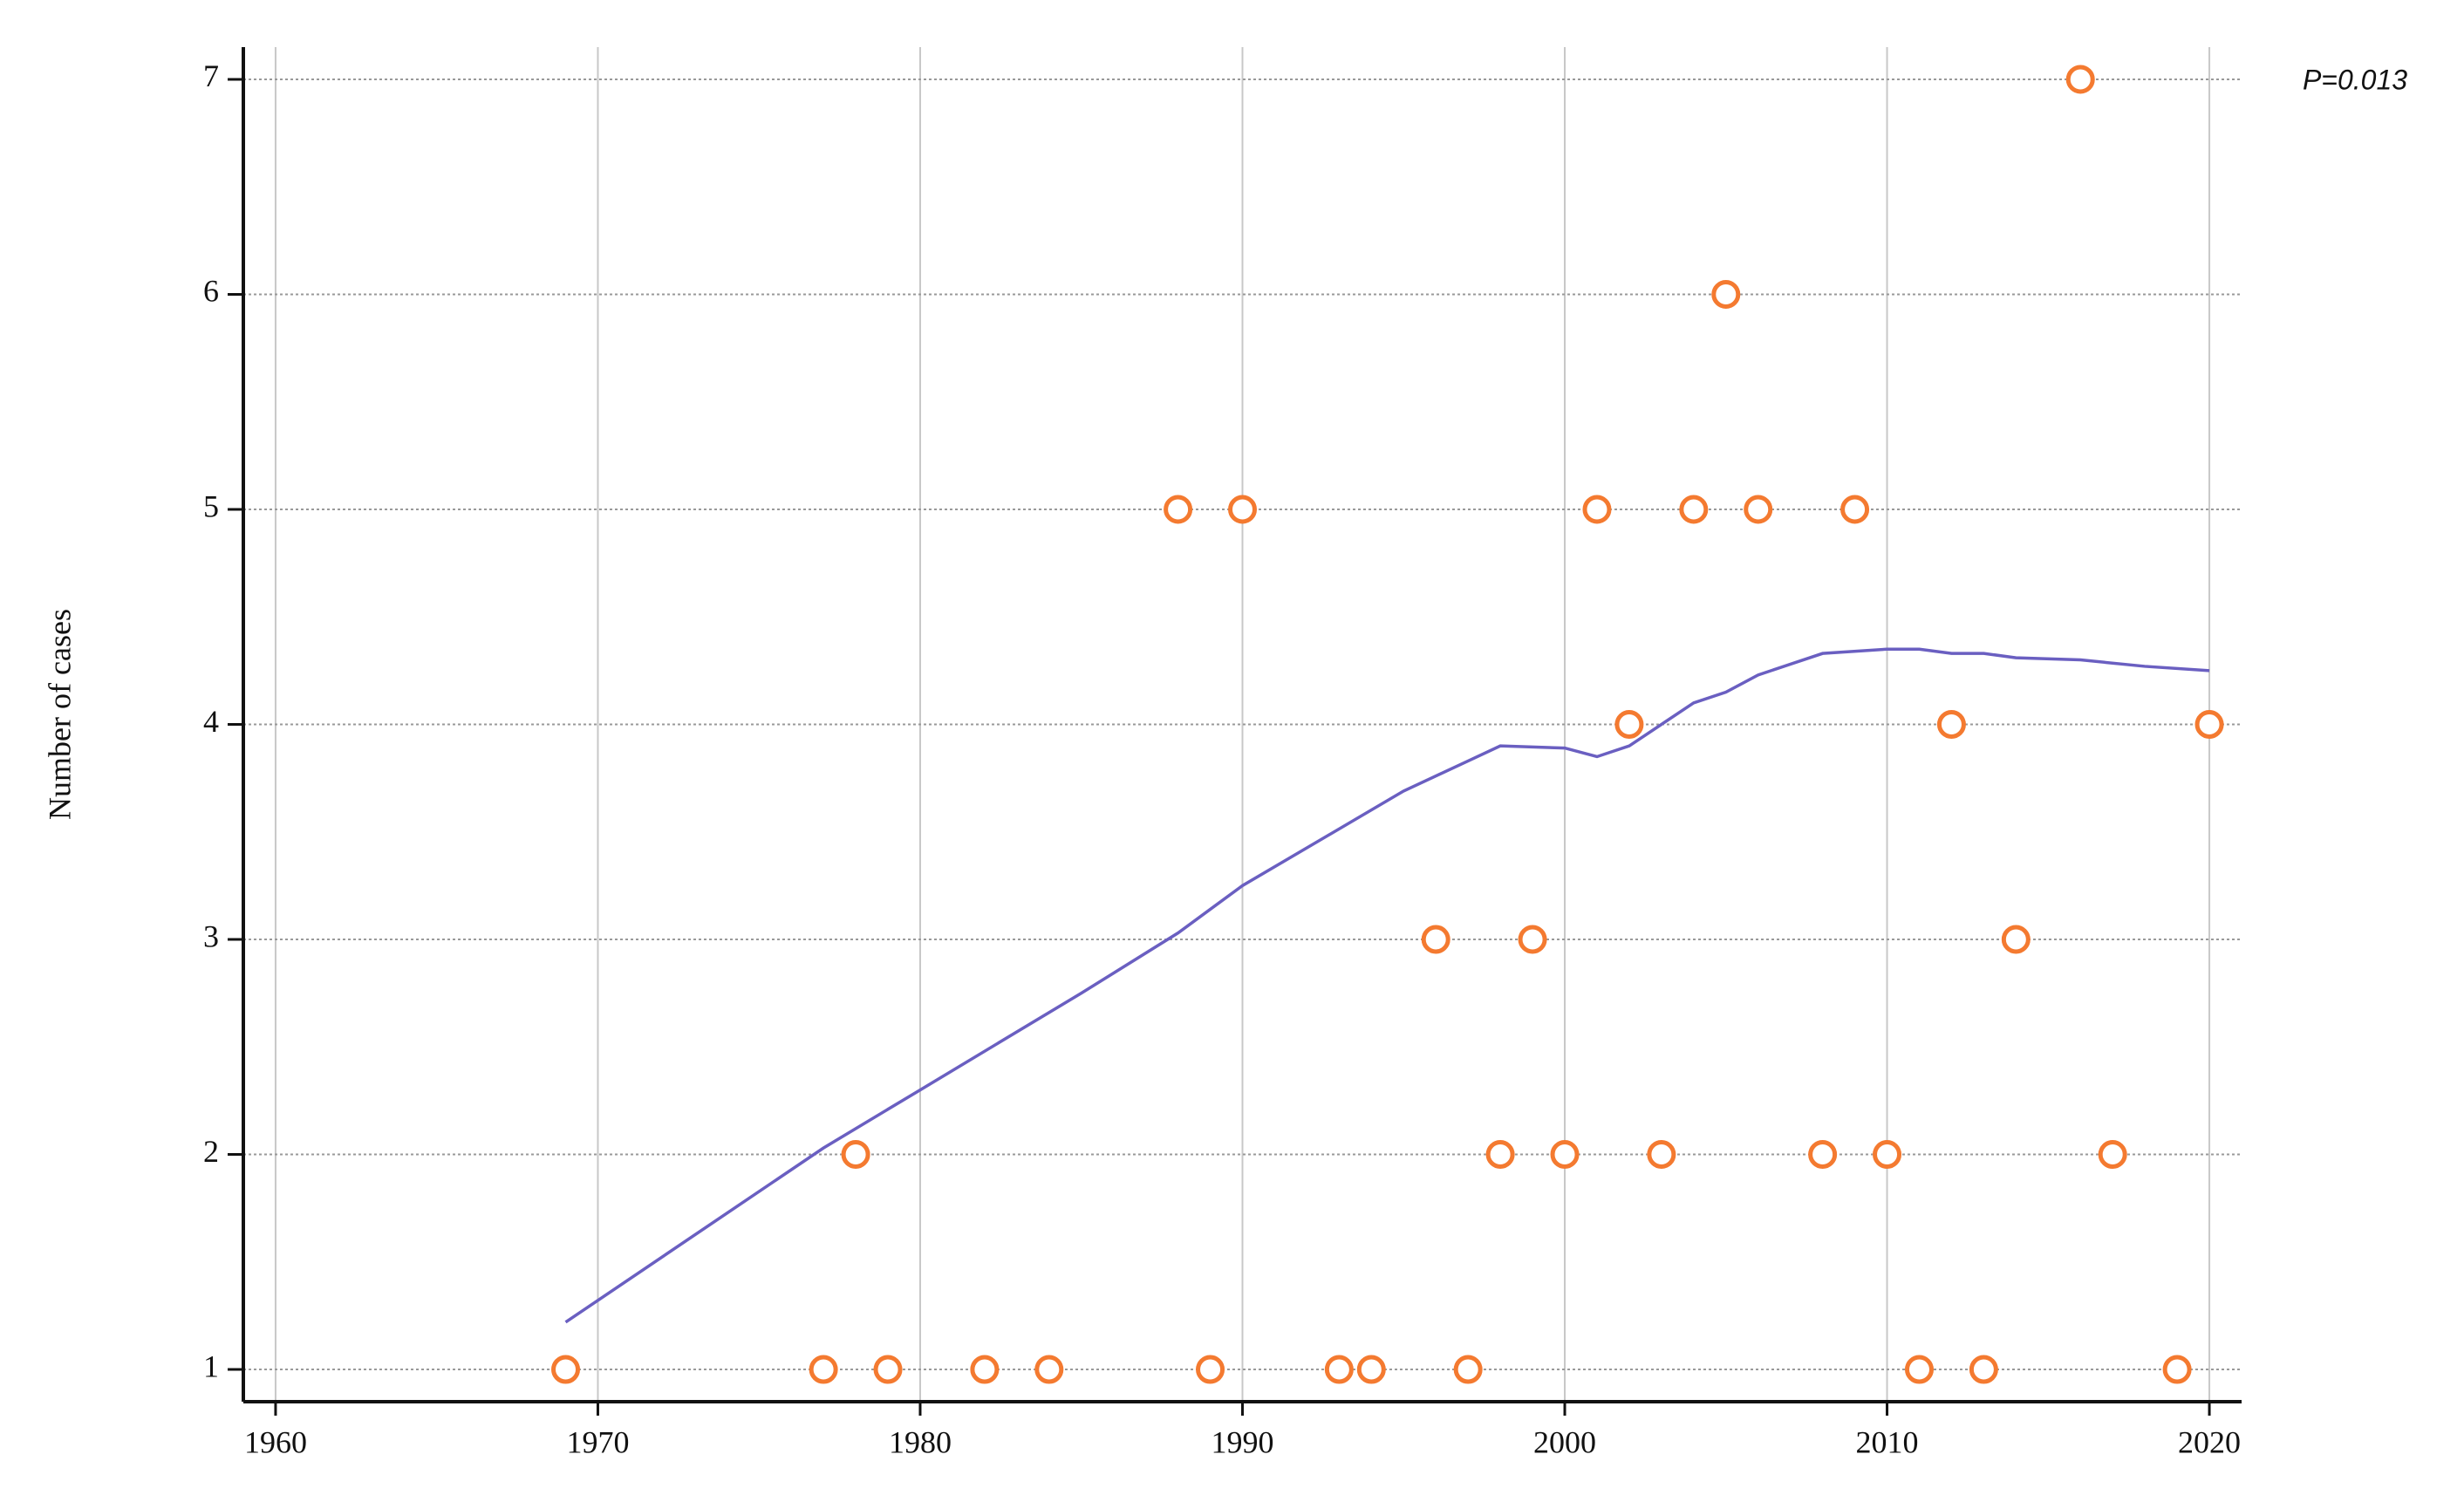 This screenshot has width=2464, height=1502. I want to click on x-tick-label: 2000, so click(1564, 1441).